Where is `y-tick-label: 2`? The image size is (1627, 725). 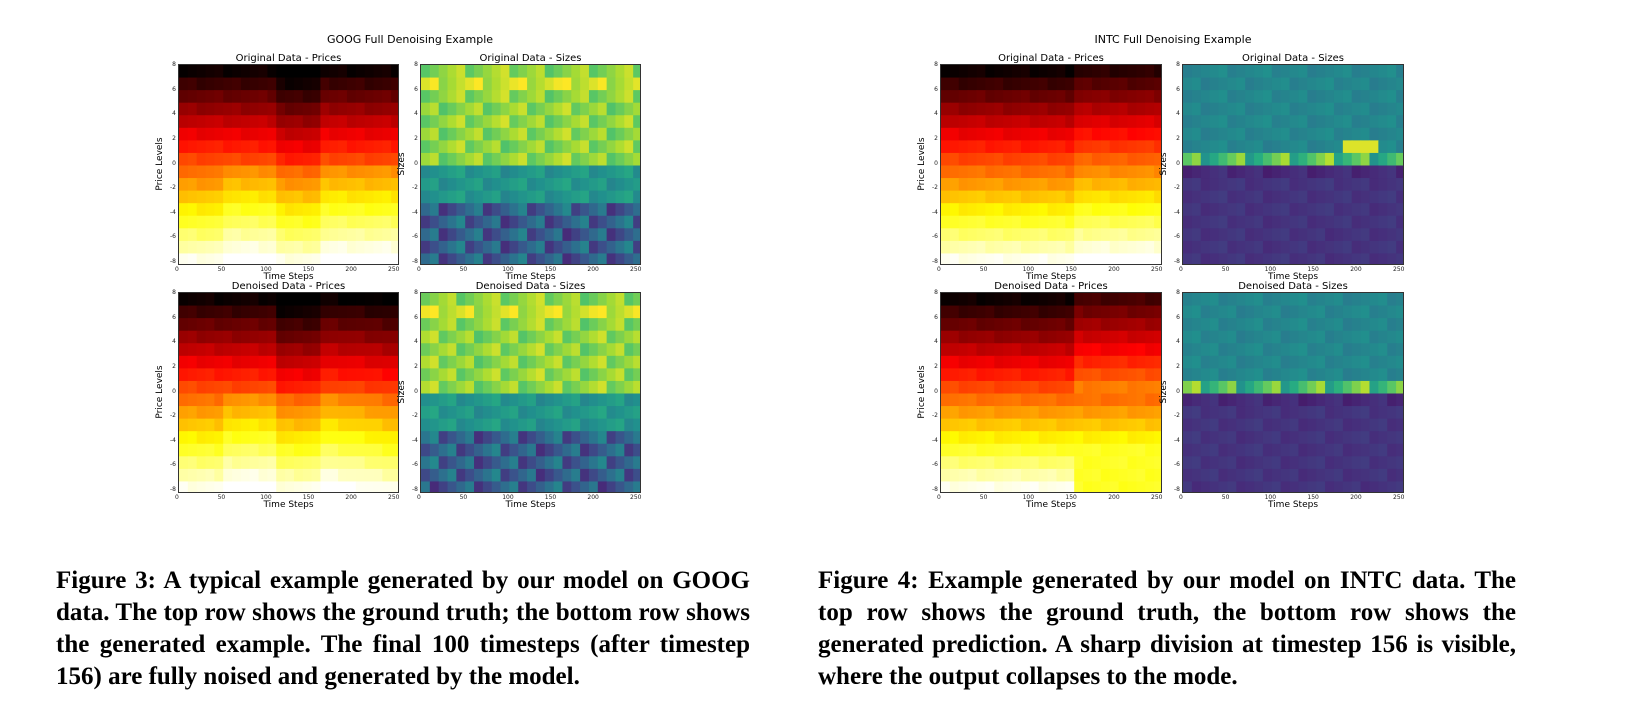 y-tick-label: 2 is located at coordinates (174, 138).